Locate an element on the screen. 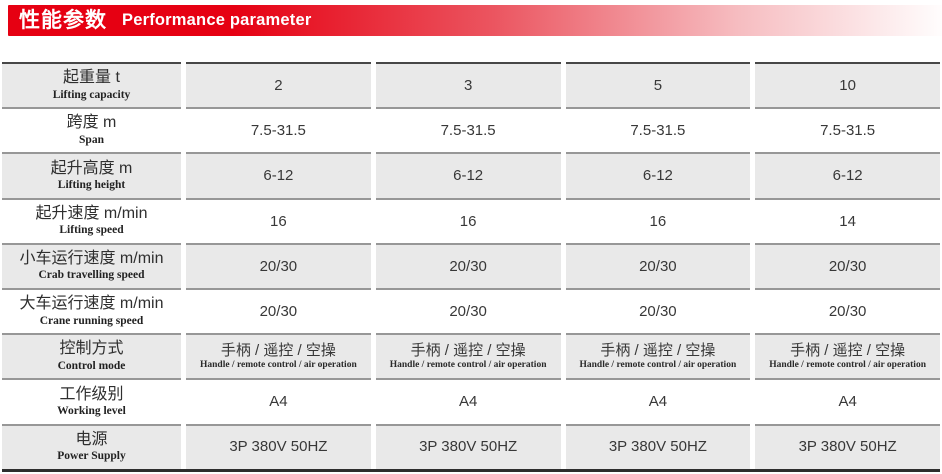 The width and height of the screenshot is (942, 474). row-label-zh: 起升高度 m is located at coordinates (91, 168).